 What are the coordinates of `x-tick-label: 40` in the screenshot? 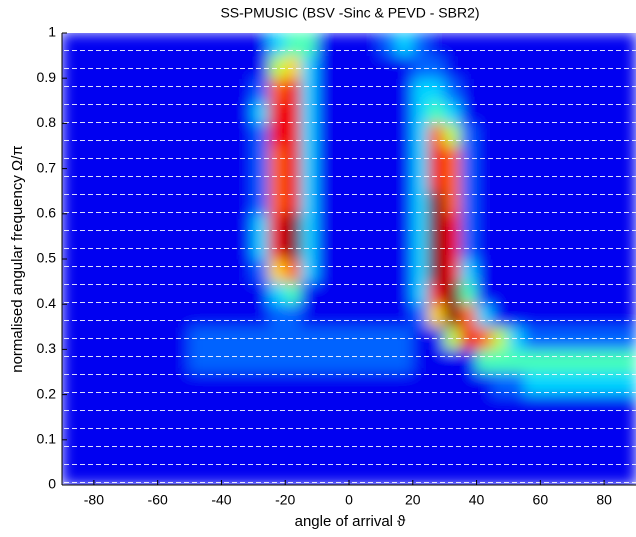 It's located at (477, 500).